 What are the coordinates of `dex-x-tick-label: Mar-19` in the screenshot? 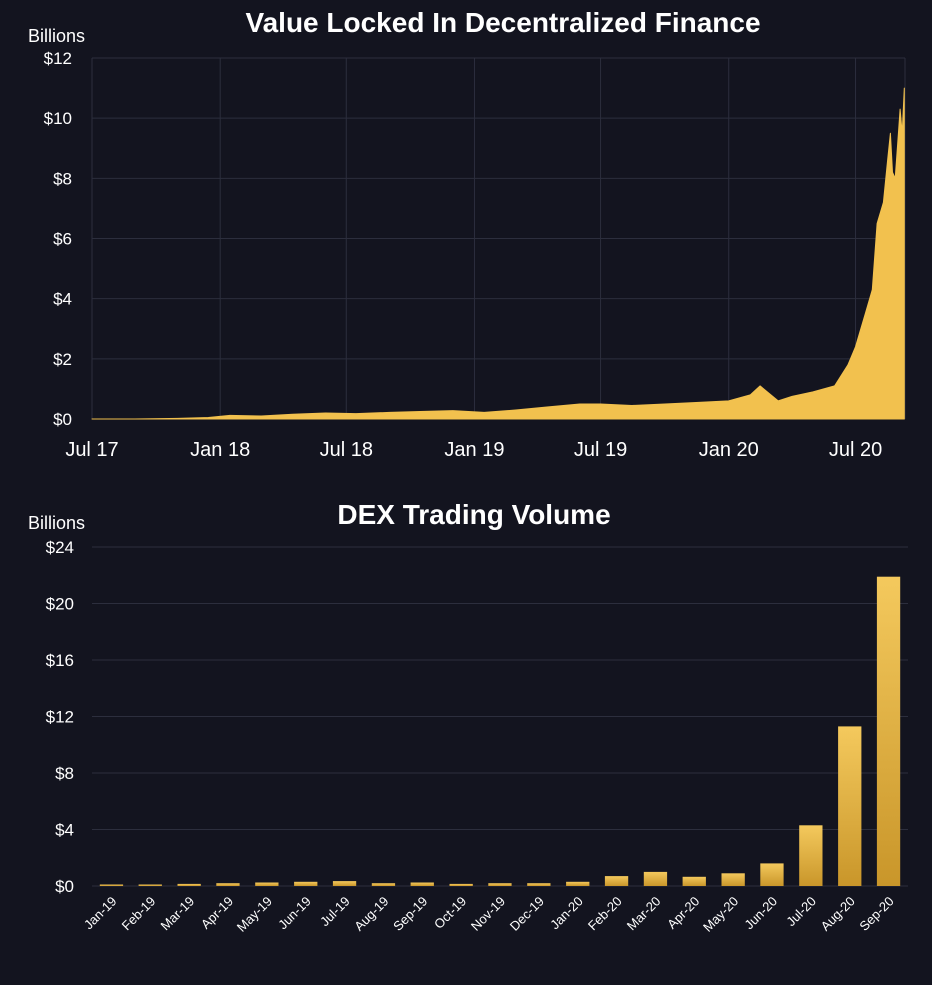 It's located at (178, 914).